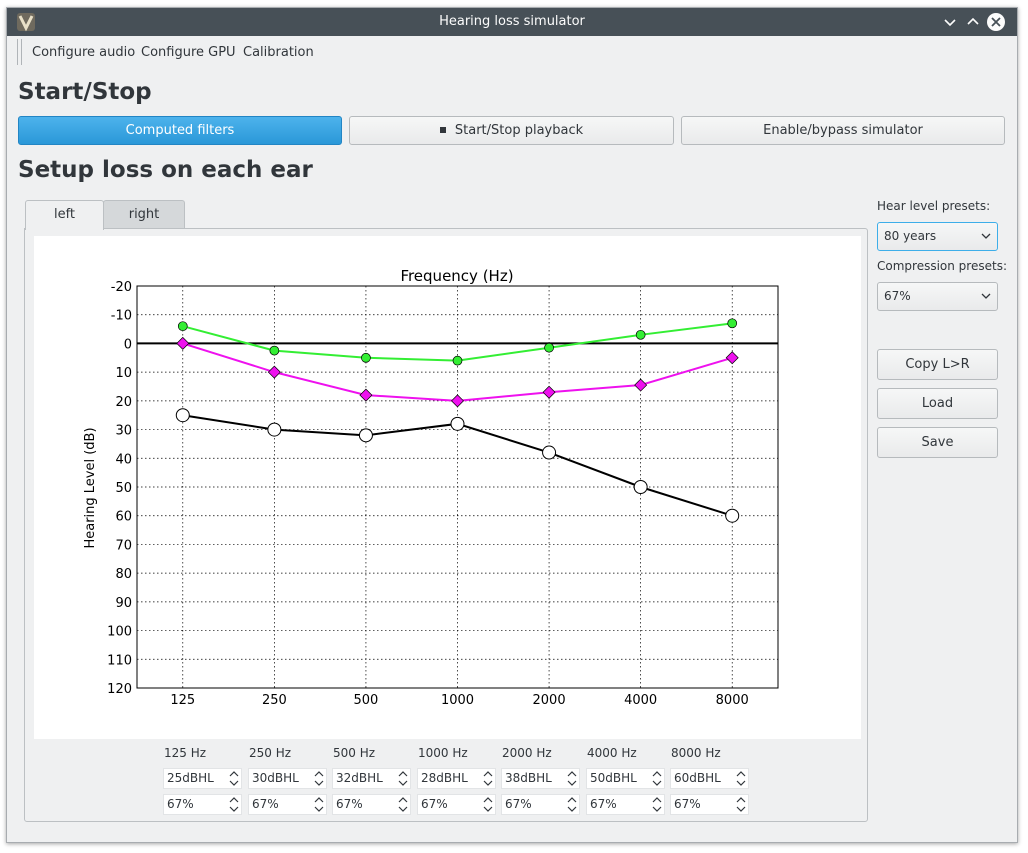  What do you see at coordinates (457, 700) in the screenshot?
I see `x-tick-label: 1000` at bounding box center [457, 700].